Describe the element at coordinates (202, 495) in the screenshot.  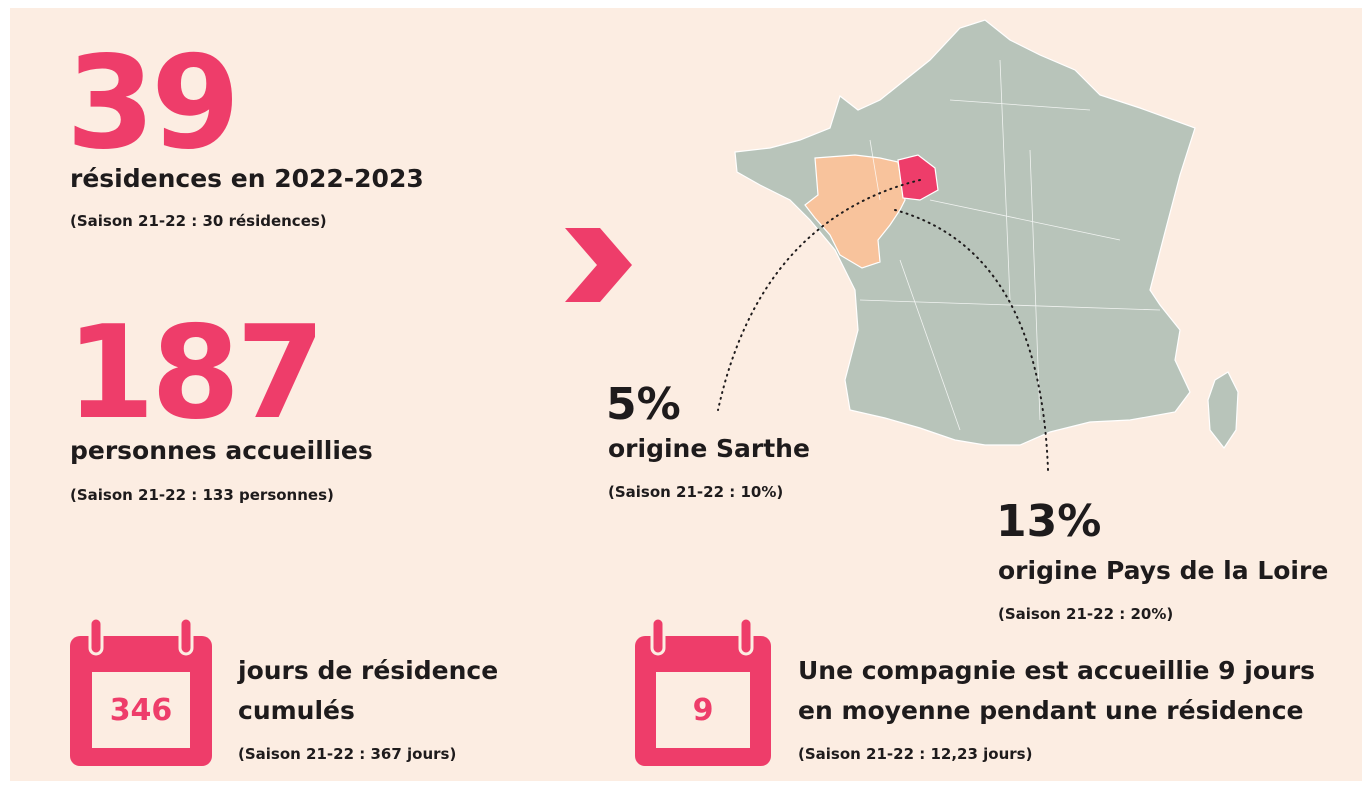
I see `stat-previous: (Saison 21-22 : 133 personnes)` at that location.